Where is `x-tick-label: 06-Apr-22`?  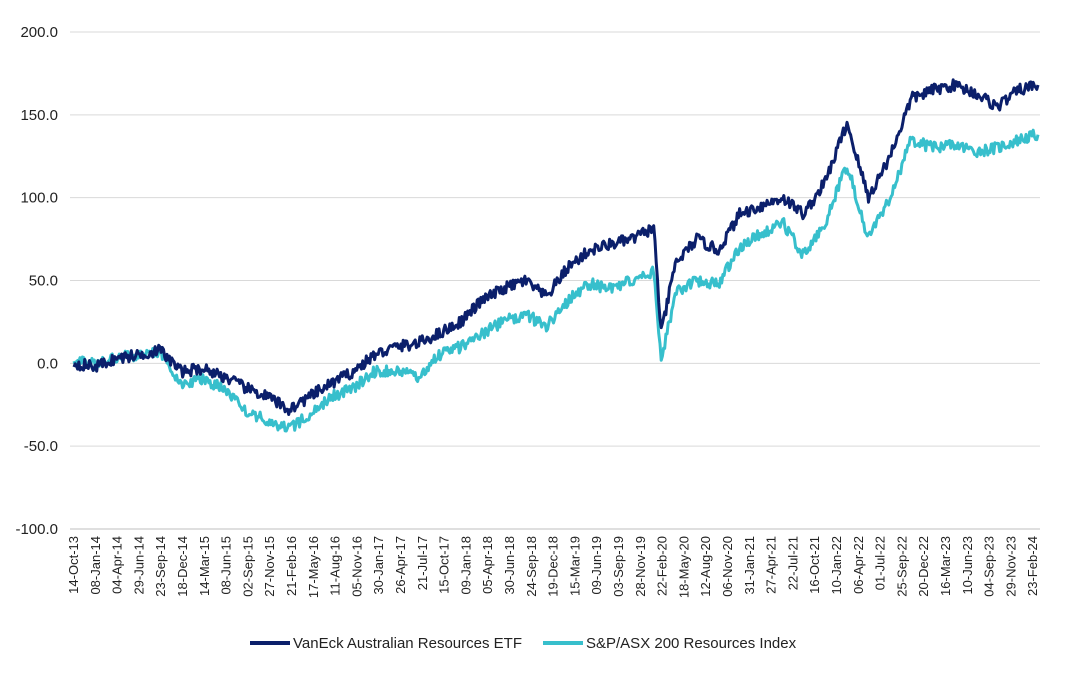
x-tick-label: 06-Apr-22 is located at coordinates (858, 565).